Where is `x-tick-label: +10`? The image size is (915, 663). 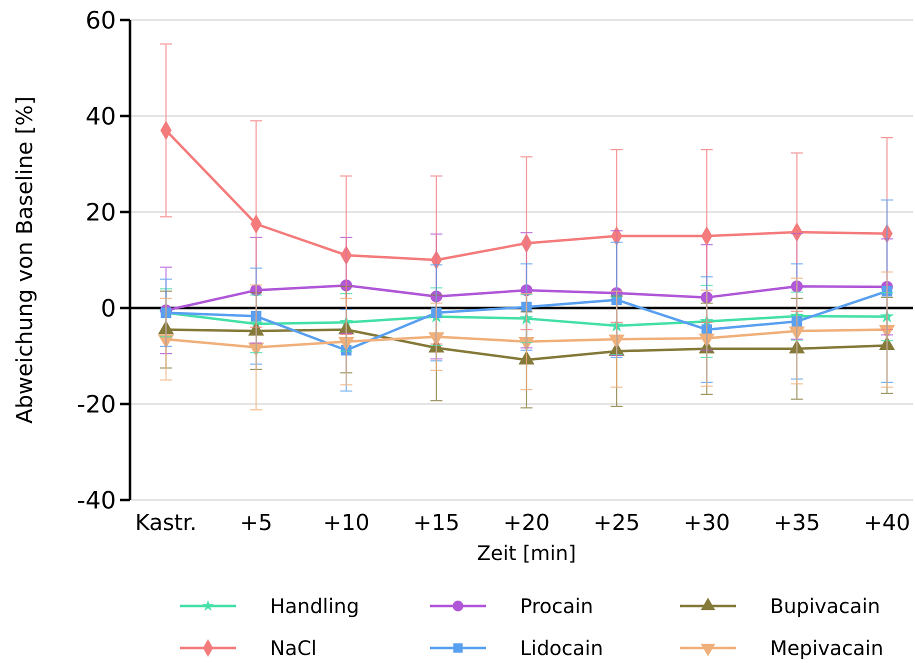
x-tick-label: +10 is located at coordinates (346, 523).